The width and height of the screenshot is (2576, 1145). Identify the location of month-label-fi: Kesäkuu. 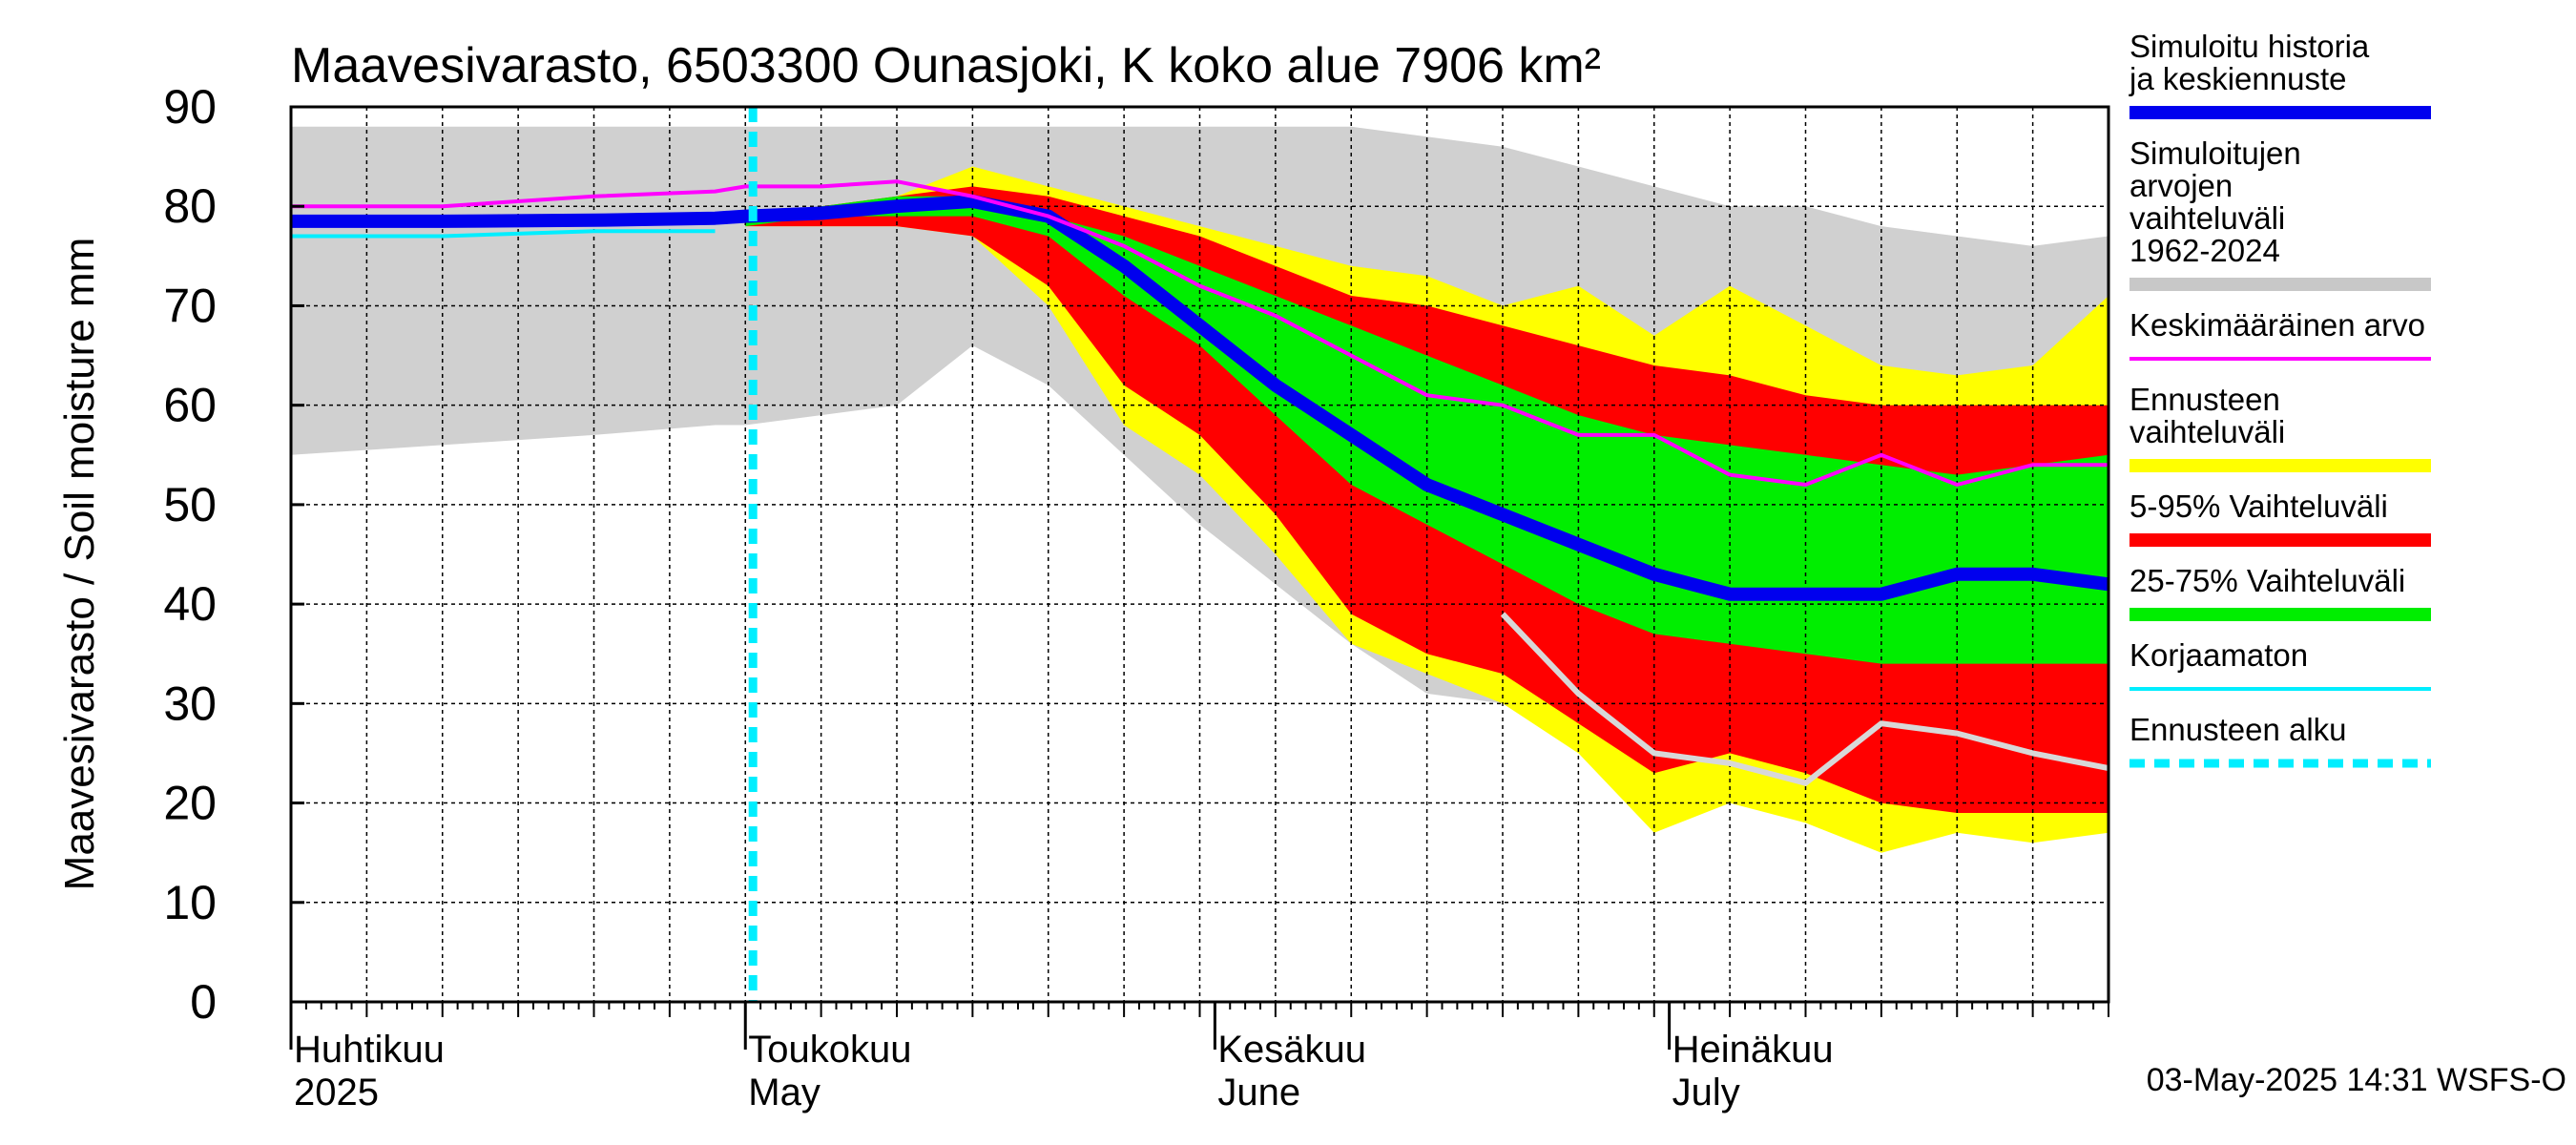
(1291, 1050).